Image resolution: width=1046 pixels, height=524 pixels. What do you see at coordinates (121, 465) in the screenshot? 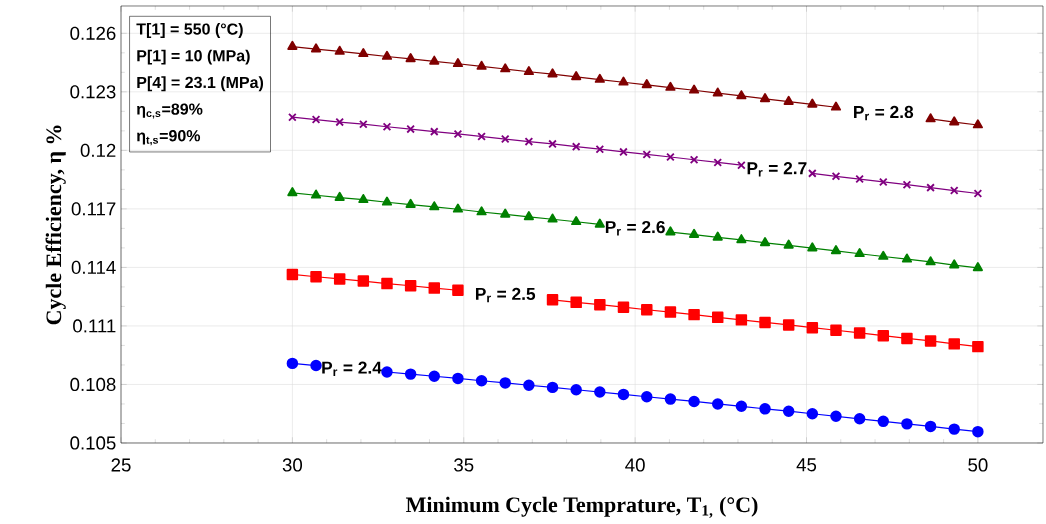
I see `x-tick-label: 25` at bounding box center [121, 465].